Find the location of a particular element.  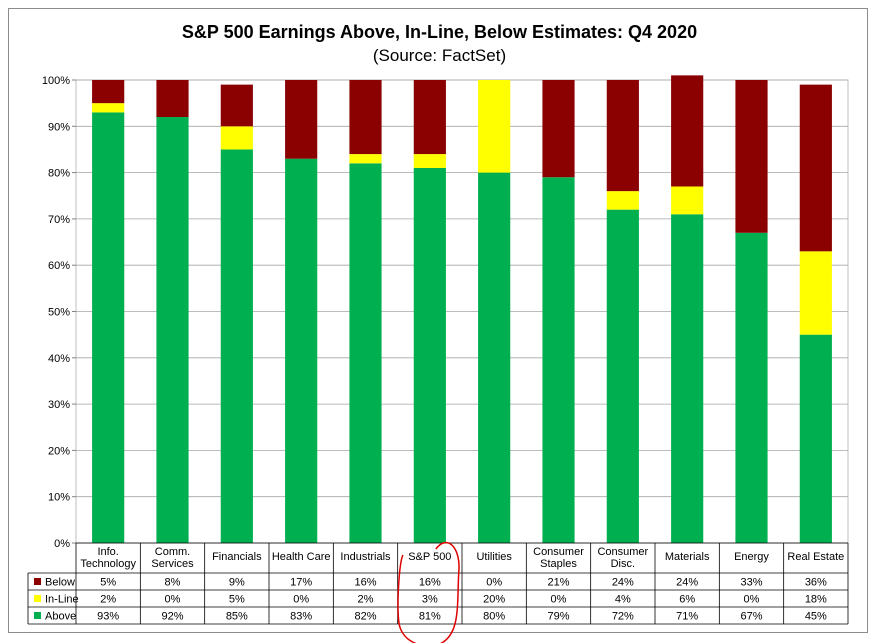

y-tick-label: 10% is located at coordinates (59, 498).